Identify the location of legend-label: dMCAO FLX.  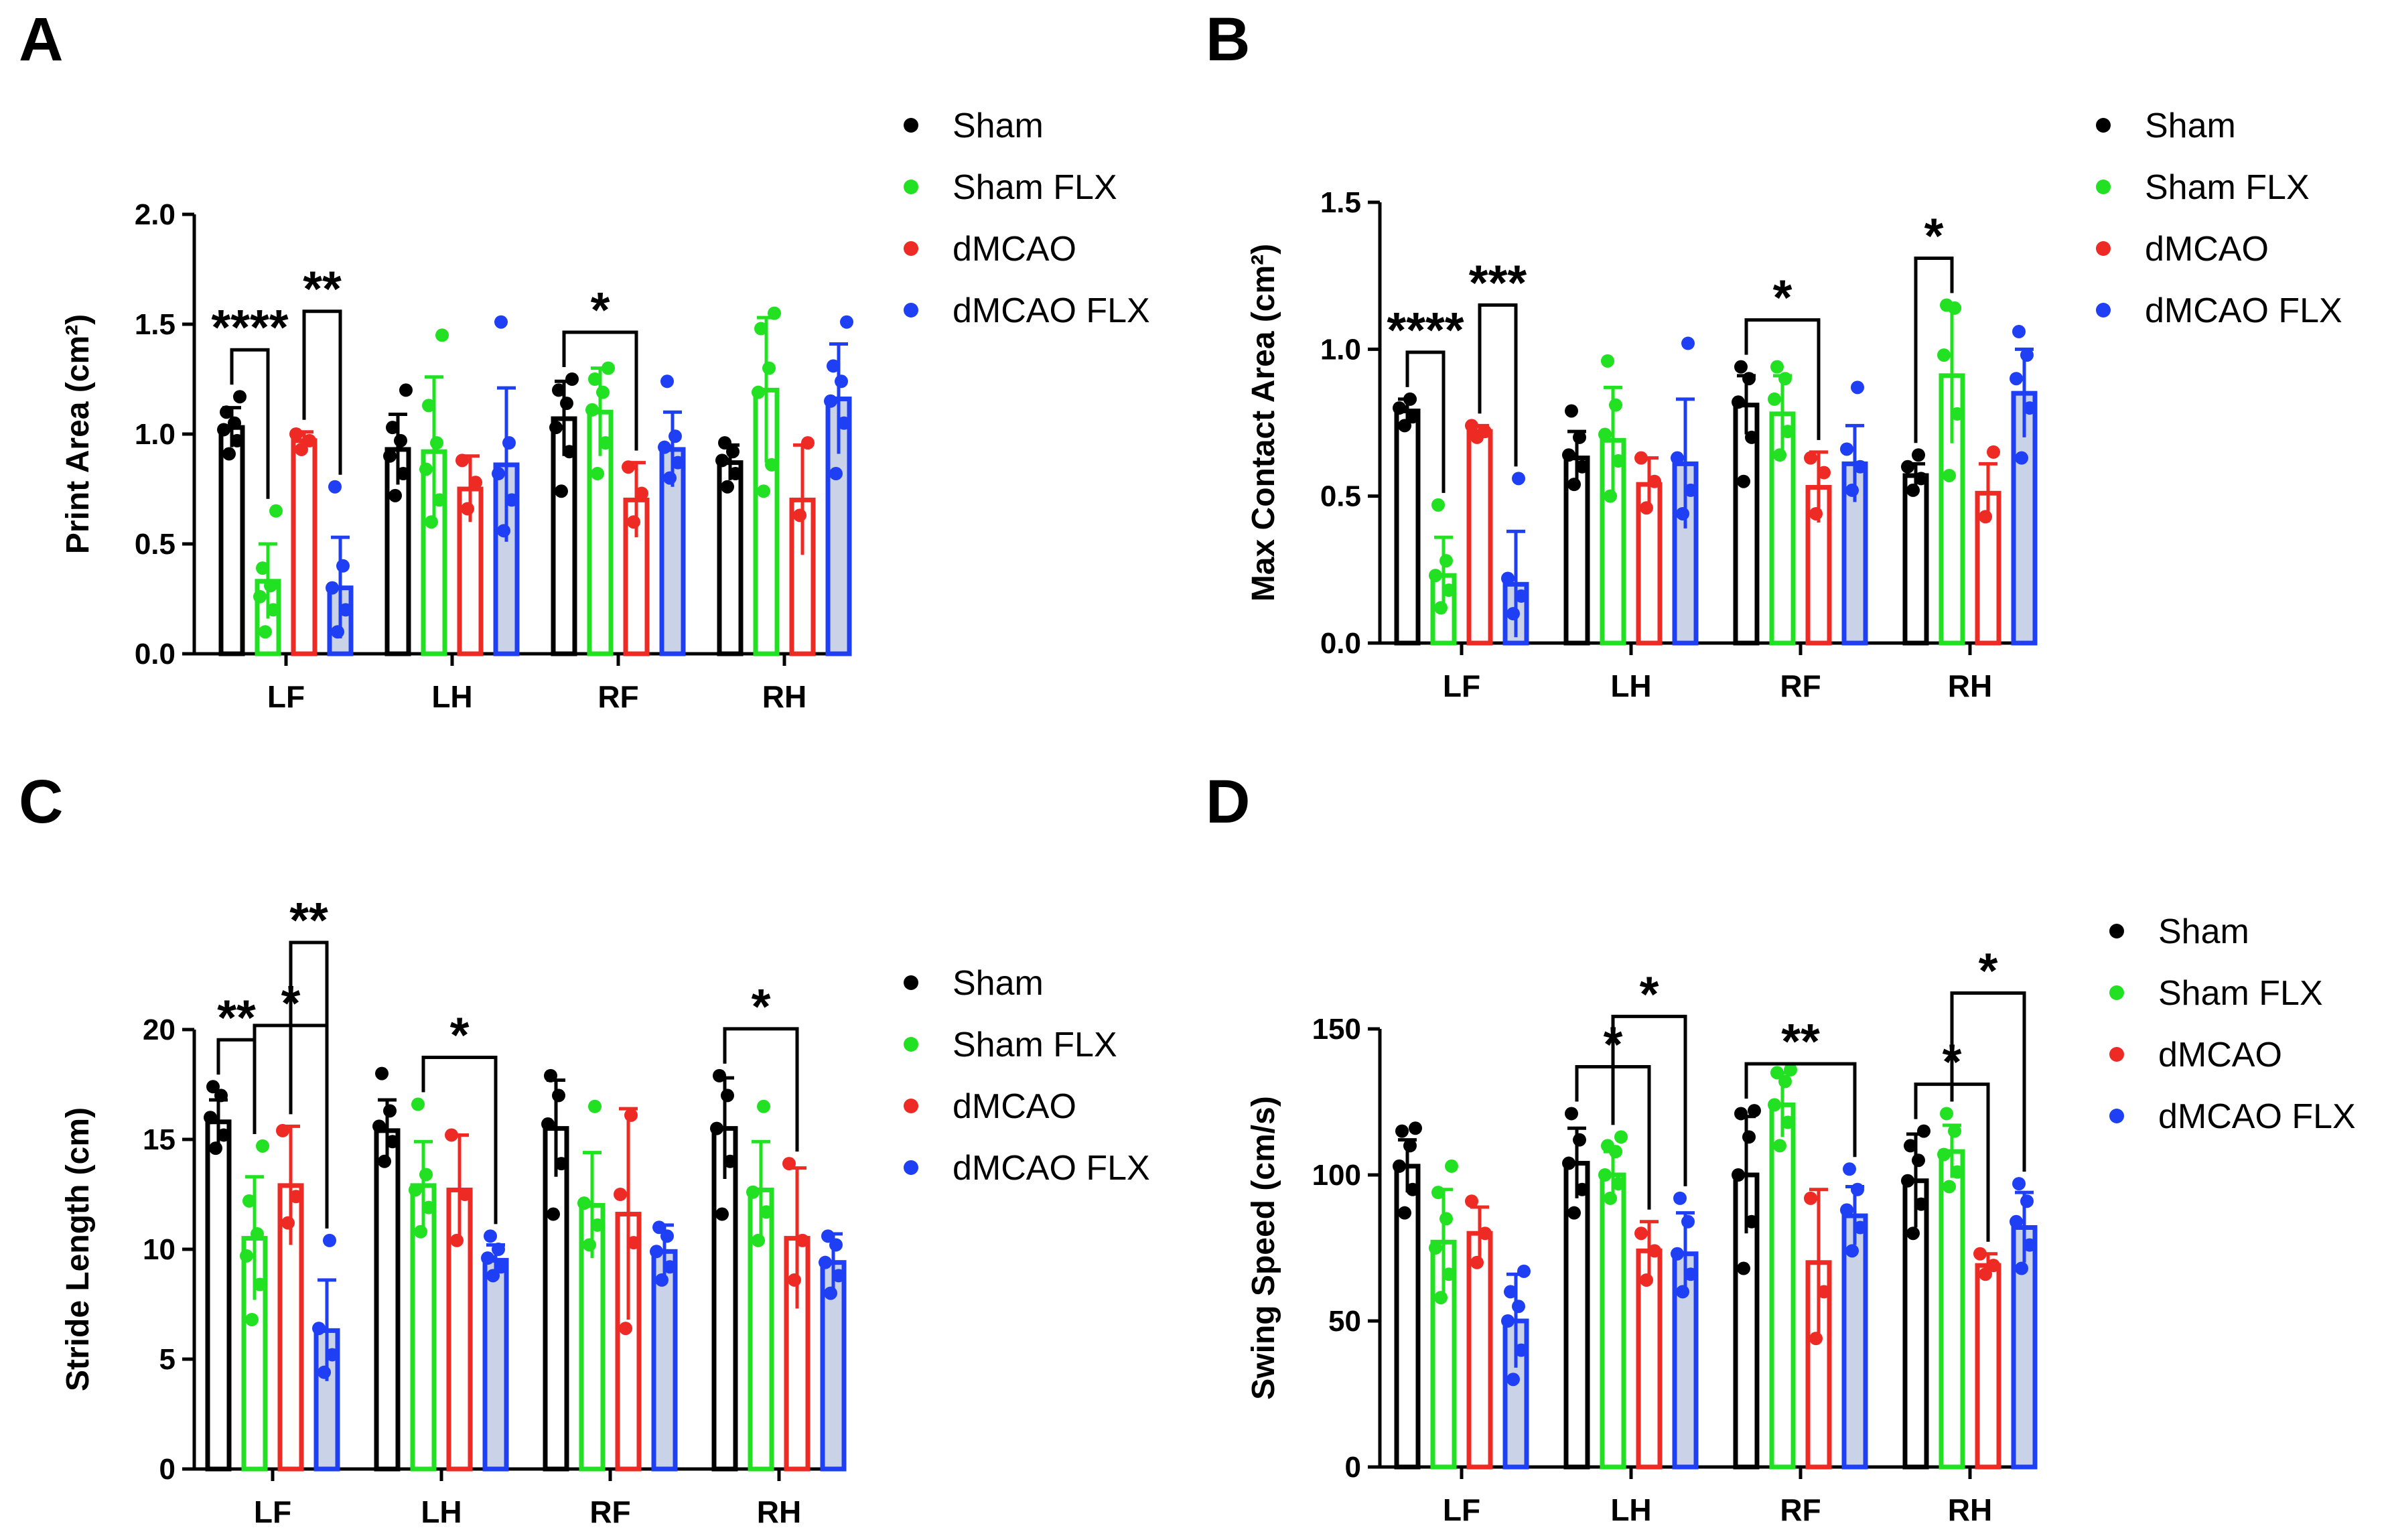
(1051, 310).